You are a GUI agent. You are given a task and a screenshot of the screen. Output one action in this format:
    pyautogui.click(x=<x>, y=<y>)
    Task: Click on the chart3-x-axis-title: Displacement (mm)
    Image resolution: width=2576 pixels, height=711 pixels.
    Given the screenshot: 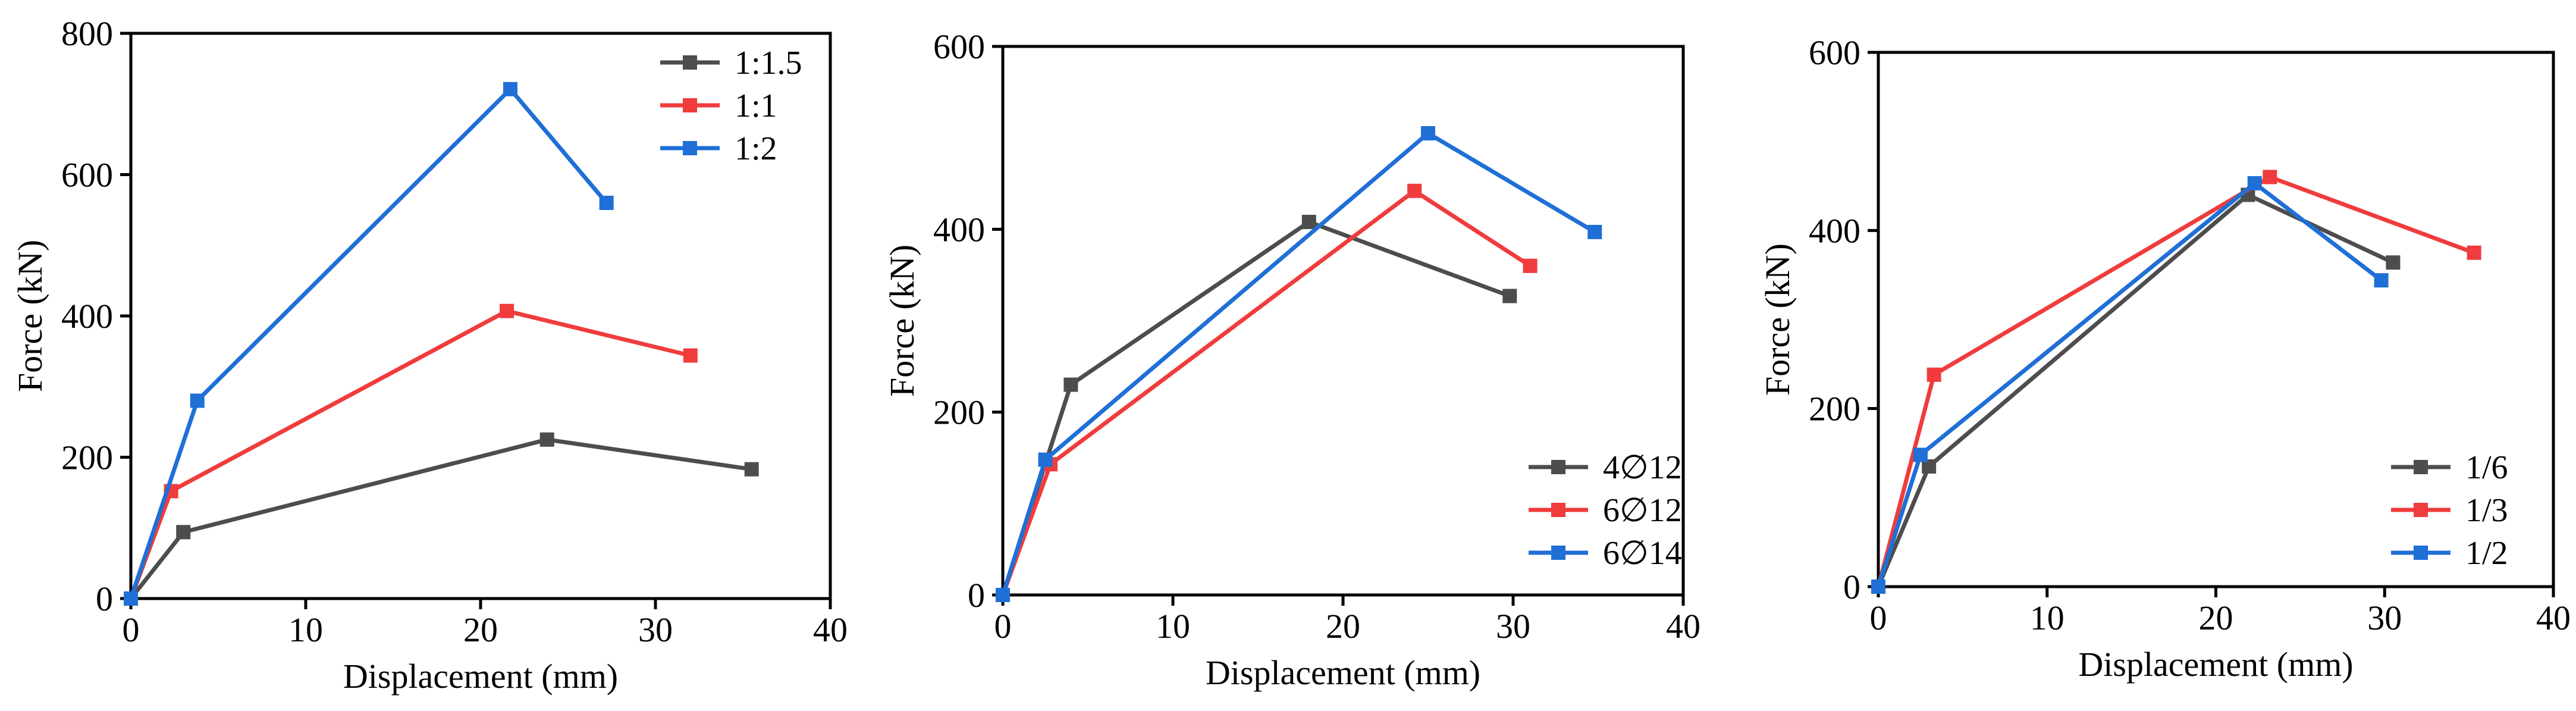 What is the action you would take?
    pyautogui.click(x=2215, y=664)
    